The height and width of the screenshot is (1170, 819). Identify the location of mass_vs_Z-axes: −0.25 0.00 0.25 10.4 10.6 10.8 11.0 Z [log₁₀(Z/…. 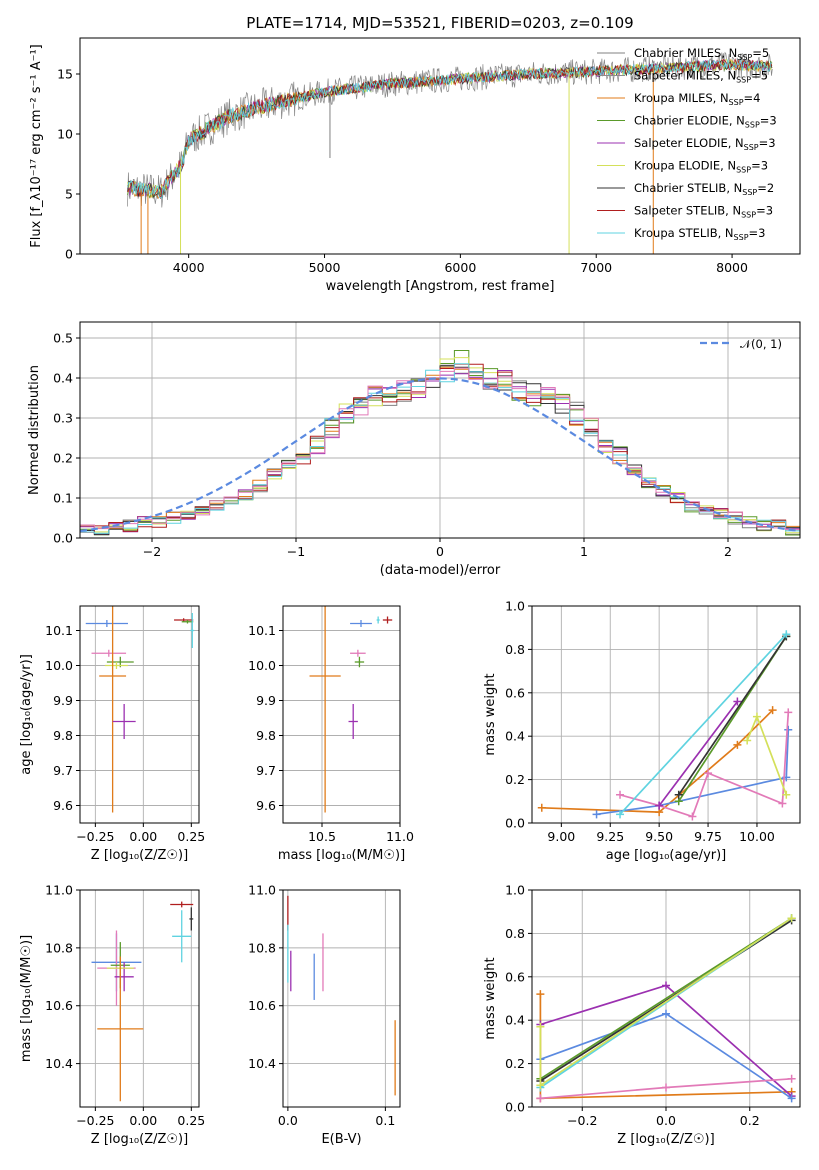
(112, 1015).